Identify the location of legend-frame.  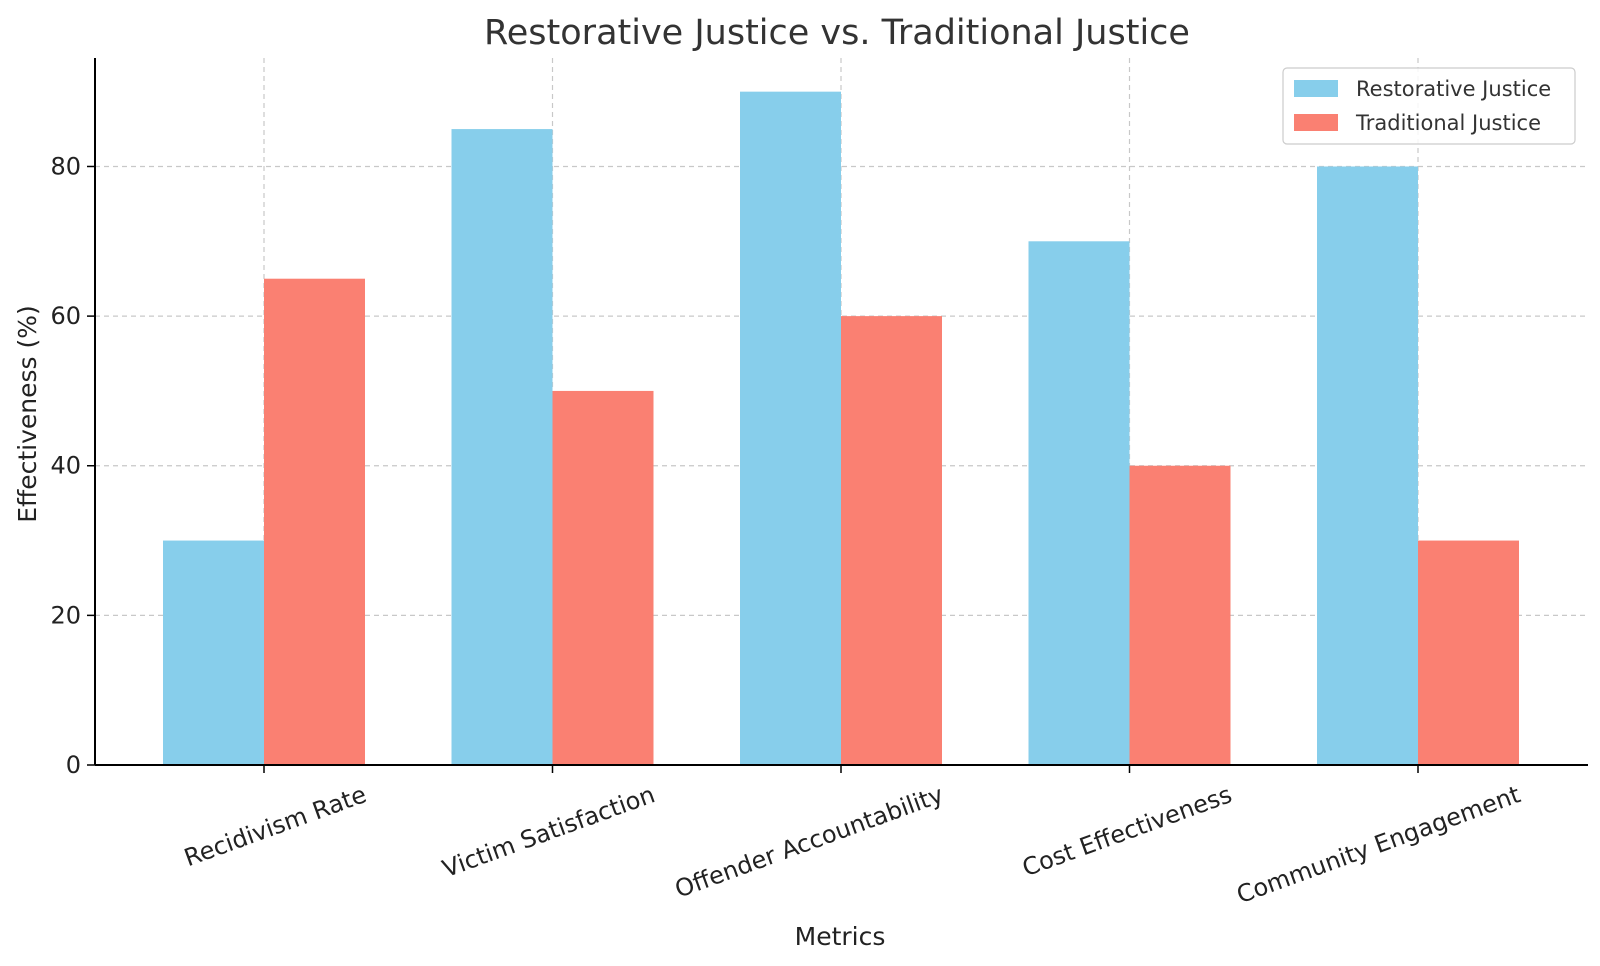
(1429, 106).